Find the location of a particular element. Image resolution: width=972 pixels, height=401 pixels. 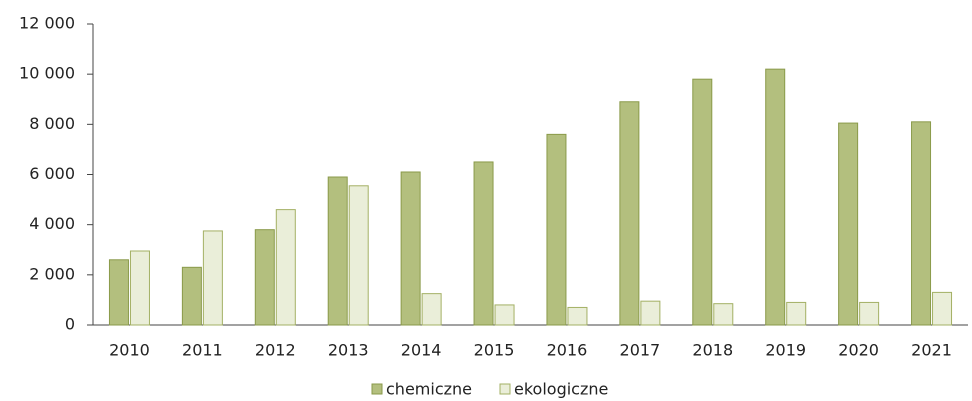

y-tick-label: 8 000 is located at coordinates (52, 123).